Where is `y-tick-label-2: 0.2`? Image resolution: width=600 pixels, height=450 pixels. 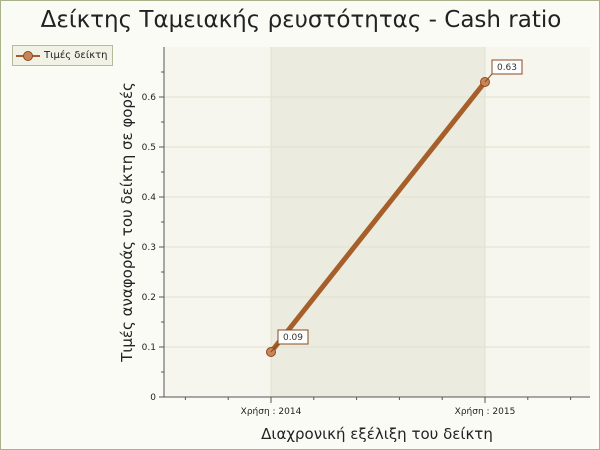 y-tick-label-2: 0.2 is located at coordinates (149, 298).